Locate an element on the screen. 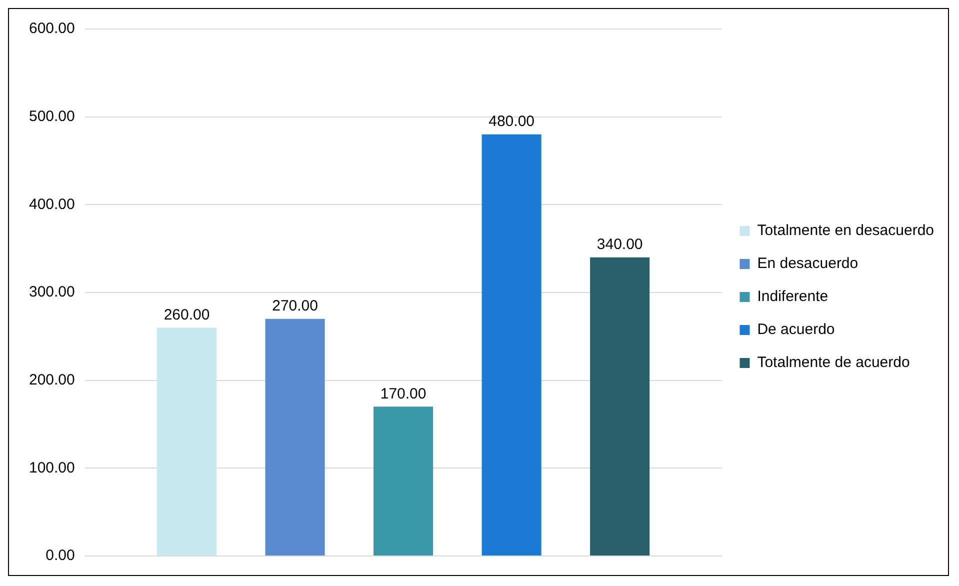 This screenshot has width=959, height=586. y-tick-label: 200.00 is located at coordinates (51, 379).